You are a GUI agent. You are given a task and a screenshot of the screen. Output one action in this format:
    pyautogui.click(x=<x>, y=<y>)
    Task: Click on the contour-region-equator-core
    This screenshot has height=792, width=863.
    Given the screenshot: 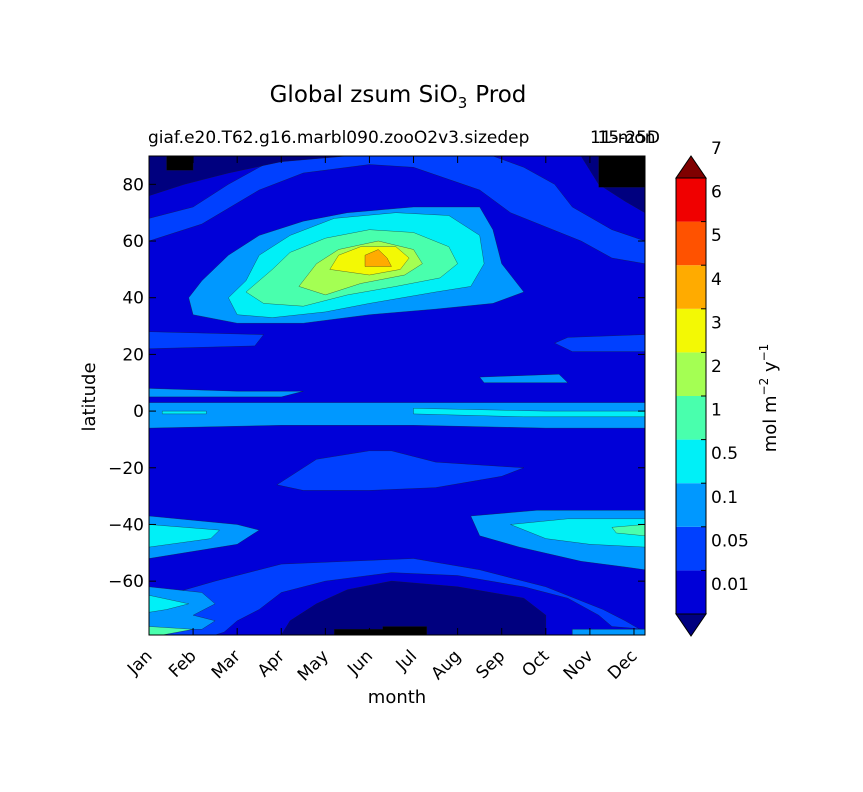 What is the action you would take?
    pyautogui.click(x=529, y=413)
    